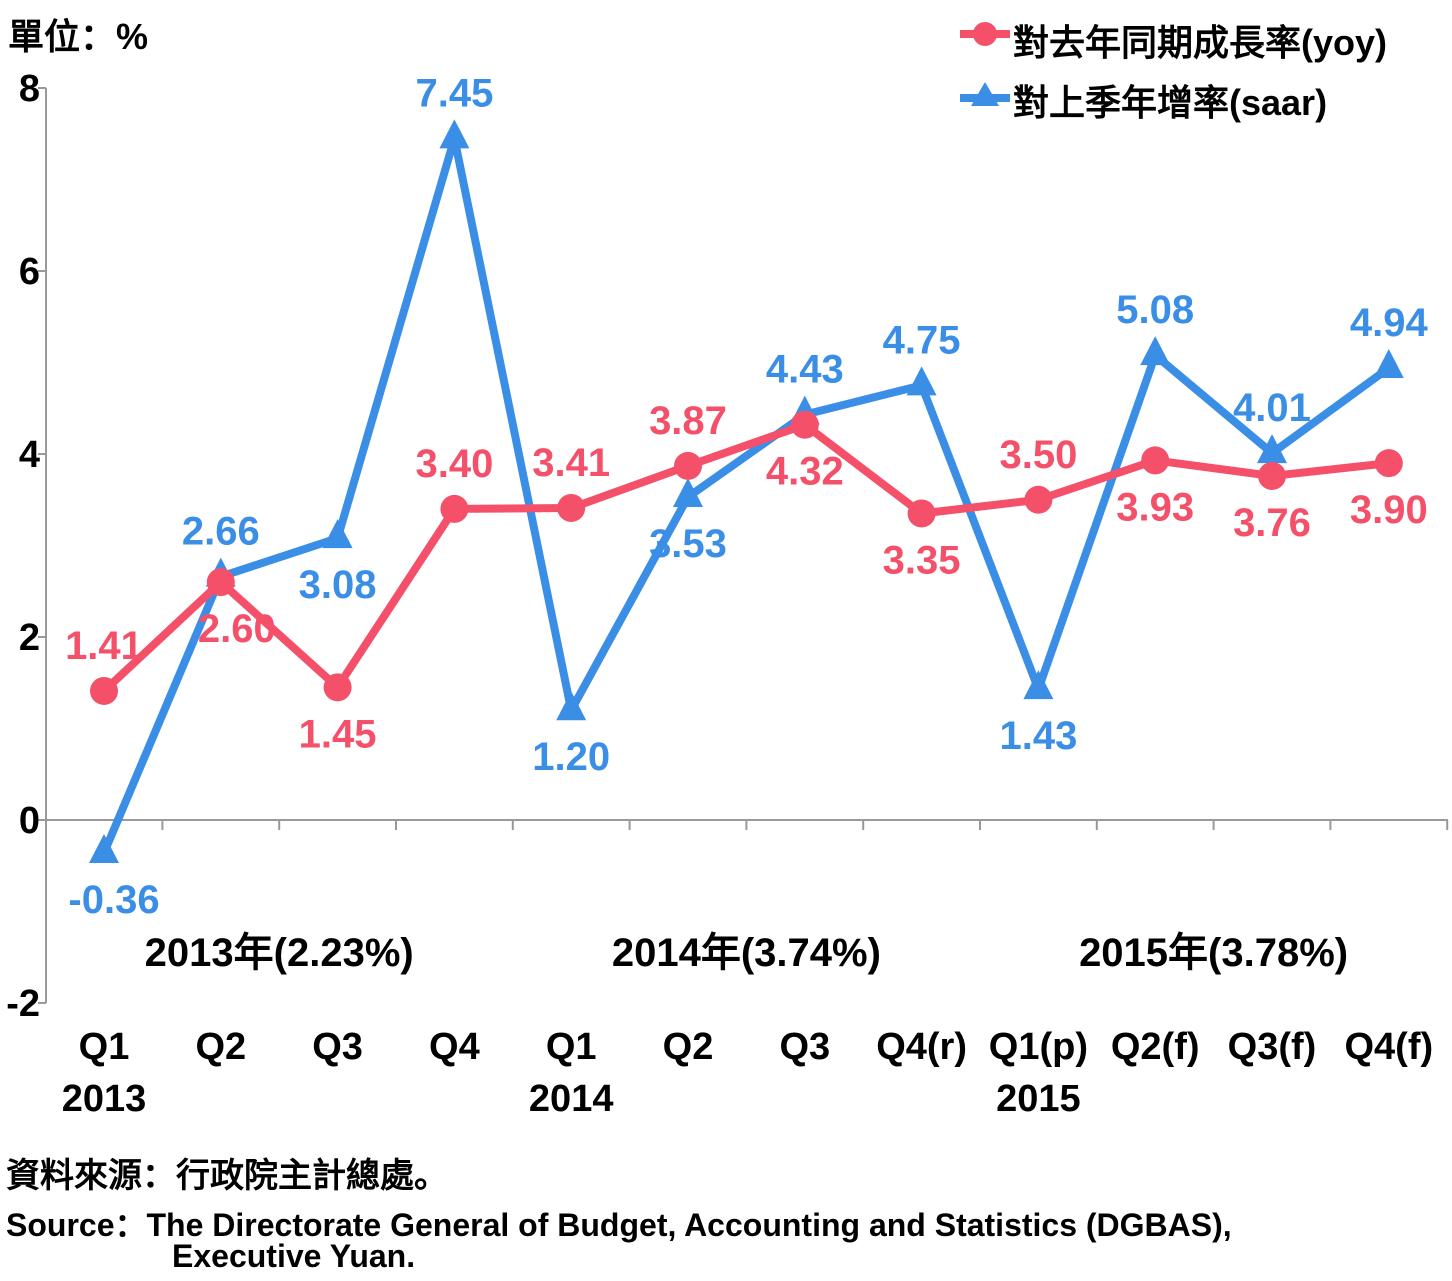 The width and height of the screenshot is (1452, 1281). I want to click on yoy-data-label: 3.50, so click(1038, 455).